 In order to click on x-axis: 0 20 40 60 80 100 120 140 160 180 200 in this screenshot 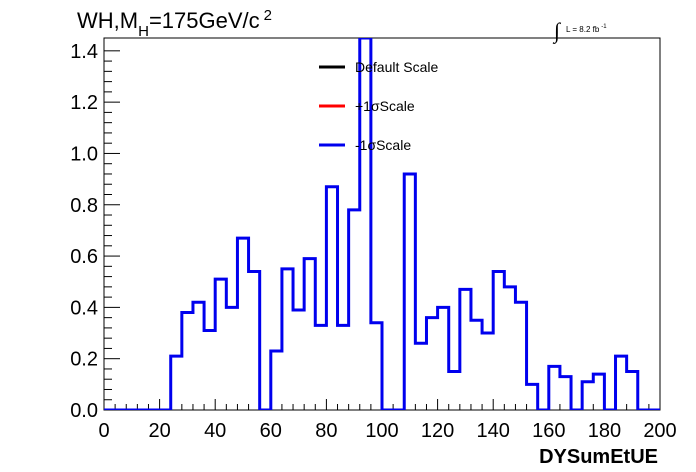, I will do `click(387, 420)`.